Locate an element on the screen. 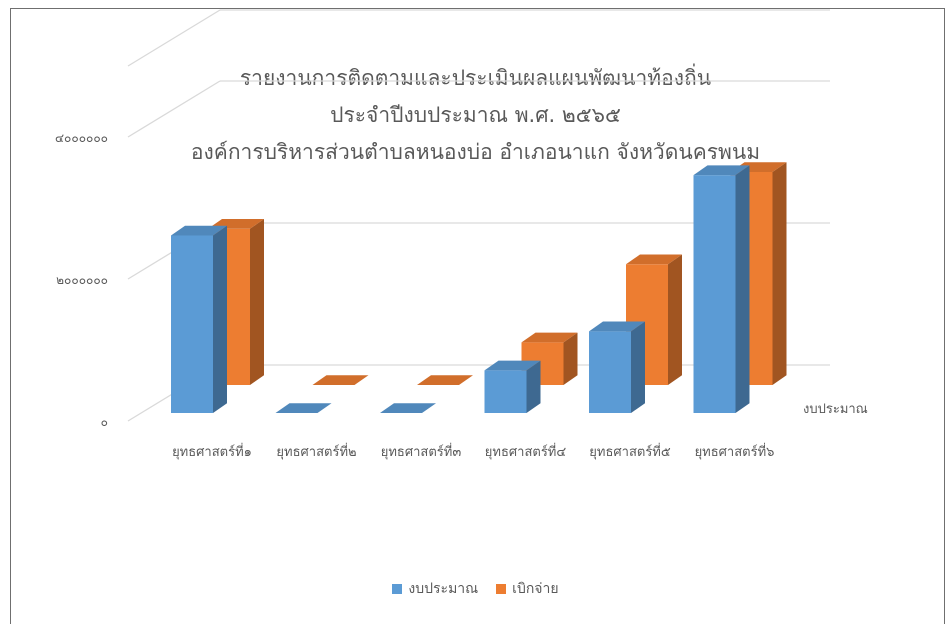 The image size is (951, 624). x-tick-label-4: ยุทธศาสตร์ที่๕ is located at coordinates (630, 451).